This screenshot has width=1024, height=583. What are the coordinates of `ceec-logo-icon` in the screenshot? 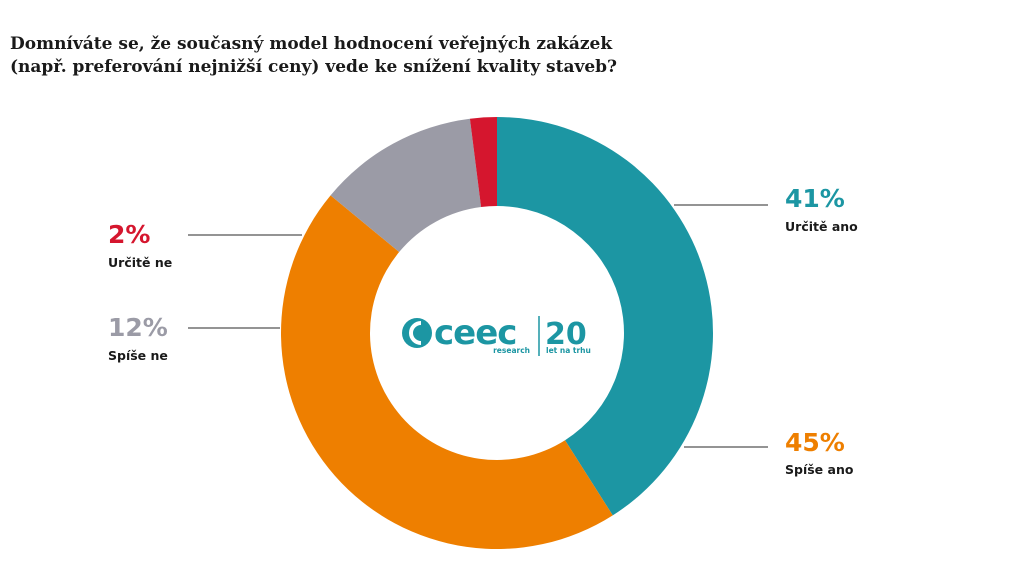 It's located at (417, 333).